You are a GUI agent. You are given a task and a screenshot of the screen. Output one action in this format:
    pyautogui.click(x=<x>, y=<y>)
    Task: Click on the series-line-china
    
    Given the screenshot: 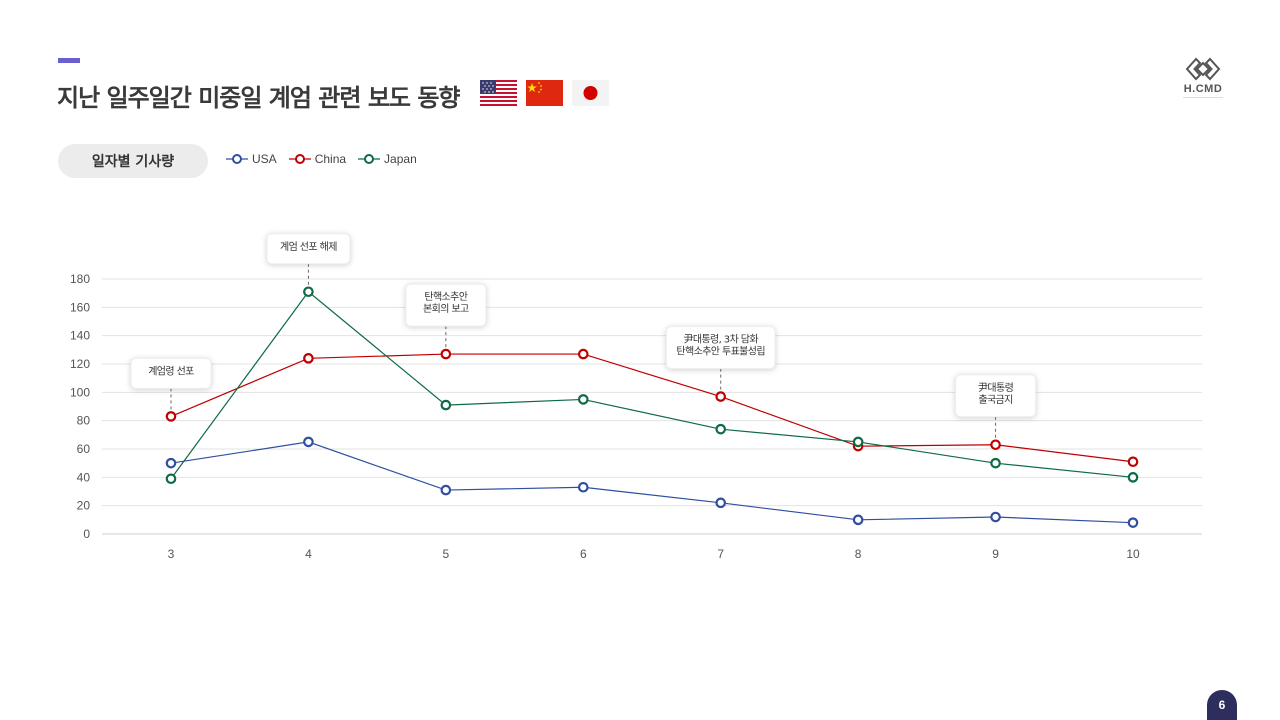 What is the action you would take?
    pyautogui.click(x=652, y=408)
    